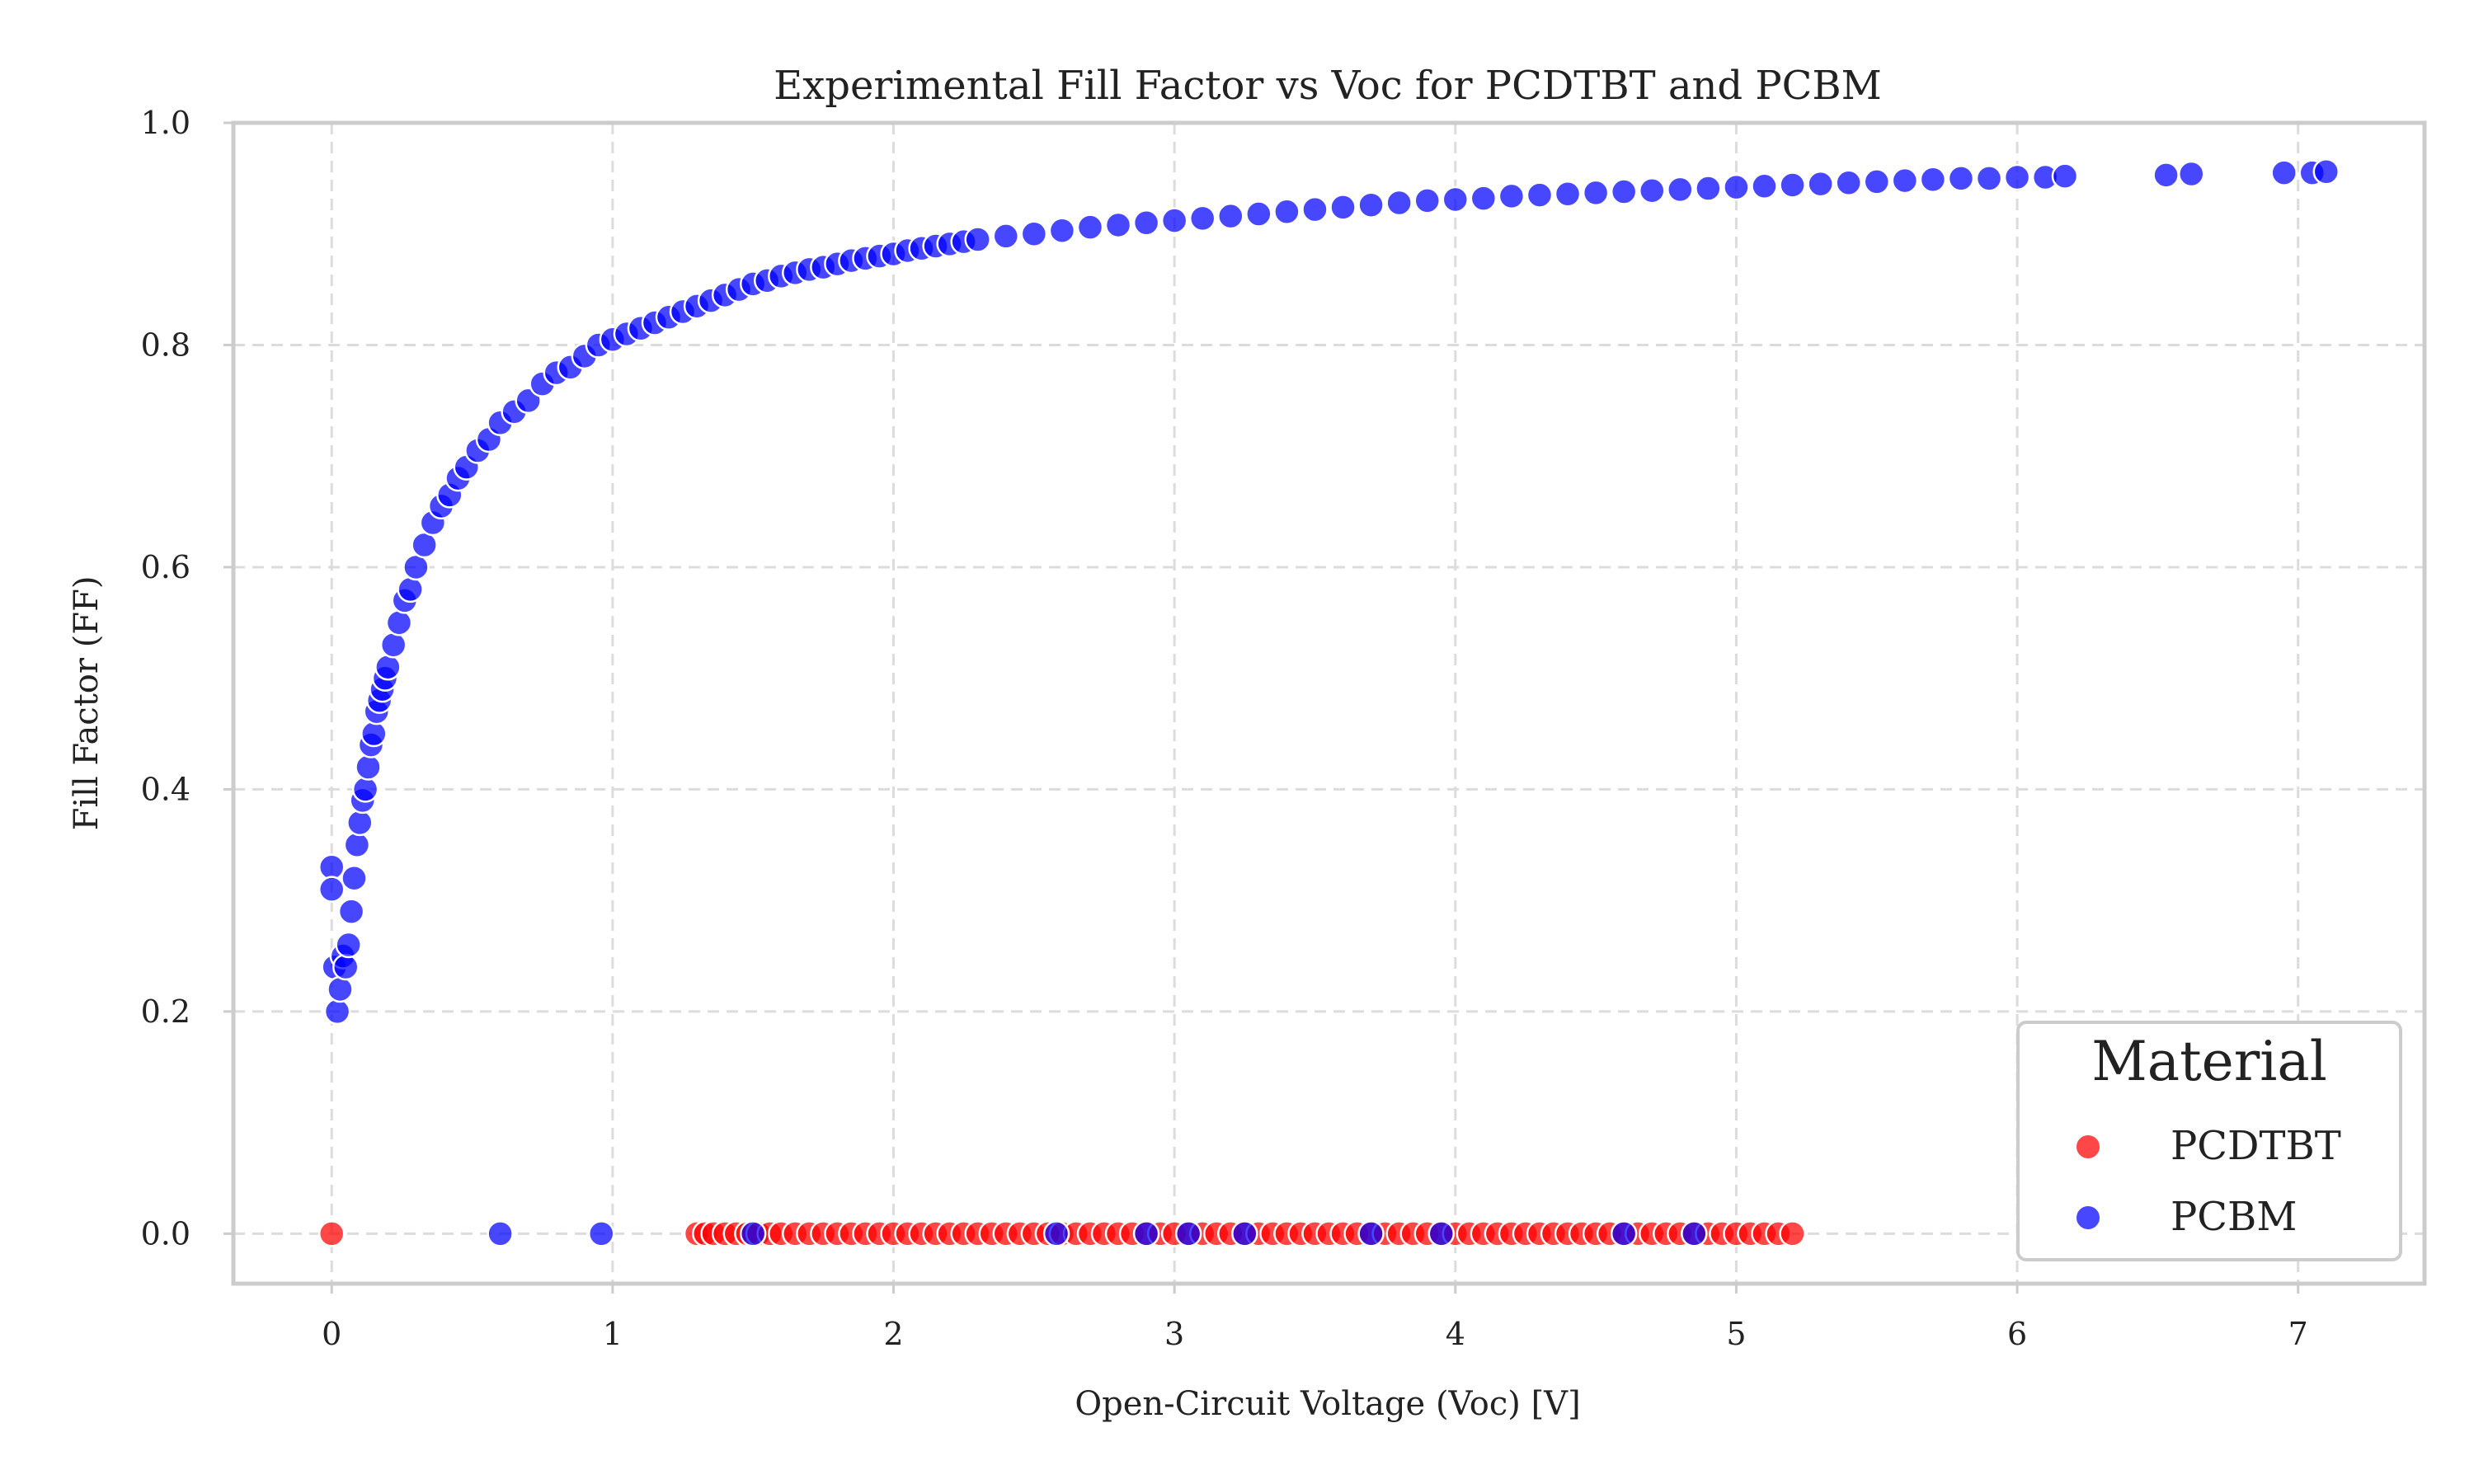 The image size is (2474, 1484). What do you see at coordinates (165, 567) in the screenshot?
I see `y-tick-label: 0.6` at bounding box center [165, 567].